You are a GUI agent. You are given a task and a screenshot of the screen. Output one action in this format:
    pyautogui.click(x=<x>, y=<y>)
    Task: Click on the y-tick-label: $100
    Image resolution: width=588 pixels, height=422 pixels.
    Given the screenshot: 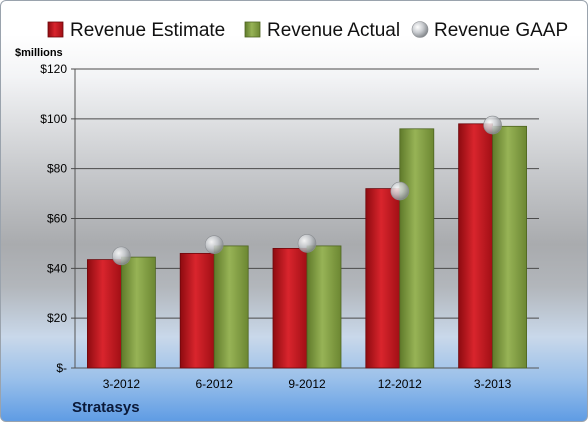 What is the action you would take?
    pyautogui.click(x=53, y=119)
    